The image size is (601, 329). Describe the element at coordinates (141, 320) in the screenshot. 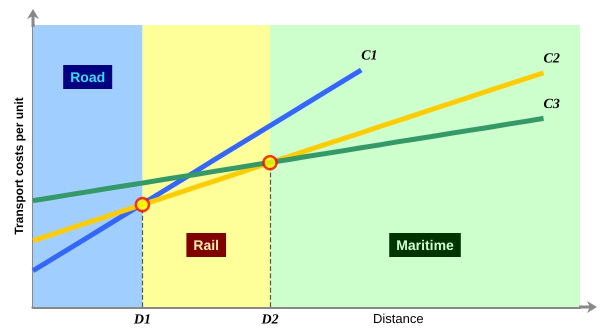

I see `x-tick-label: D1` at that location.